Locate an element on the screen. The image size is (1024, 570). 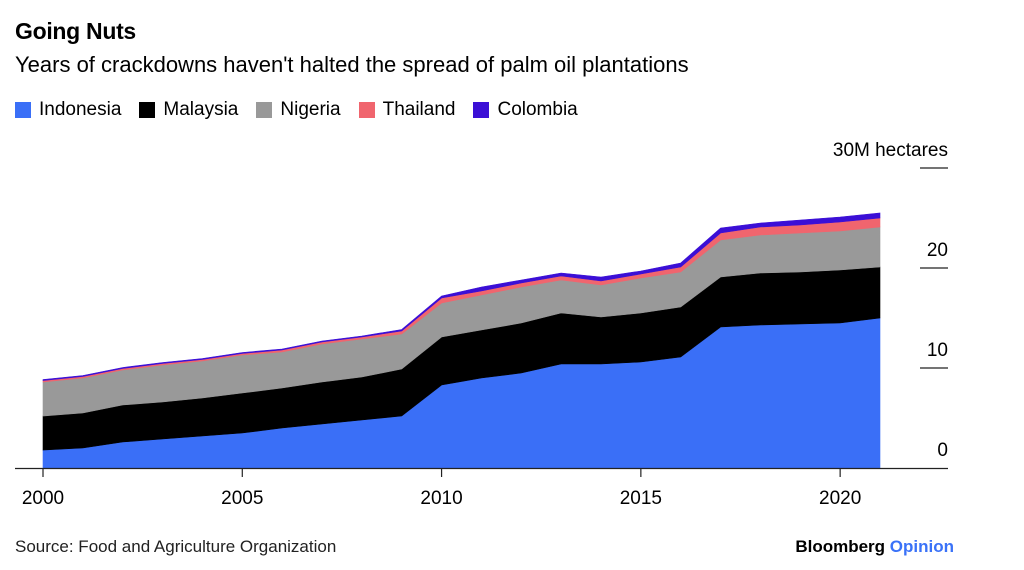
legend-label: Malaysia is located at coordinates (201, 109).